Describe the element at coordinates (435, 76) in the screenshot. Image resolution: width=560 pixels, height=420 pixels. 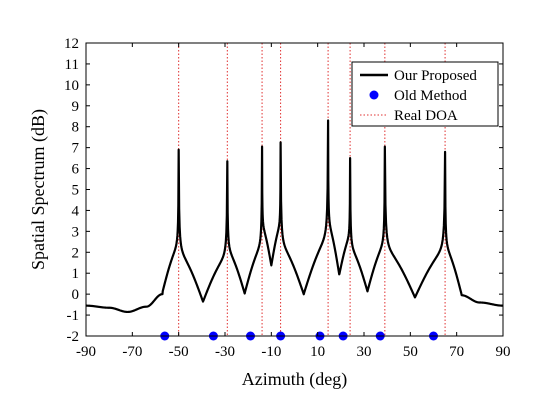
I see `legend-label-our-proposed: Our Proposed` at that location.